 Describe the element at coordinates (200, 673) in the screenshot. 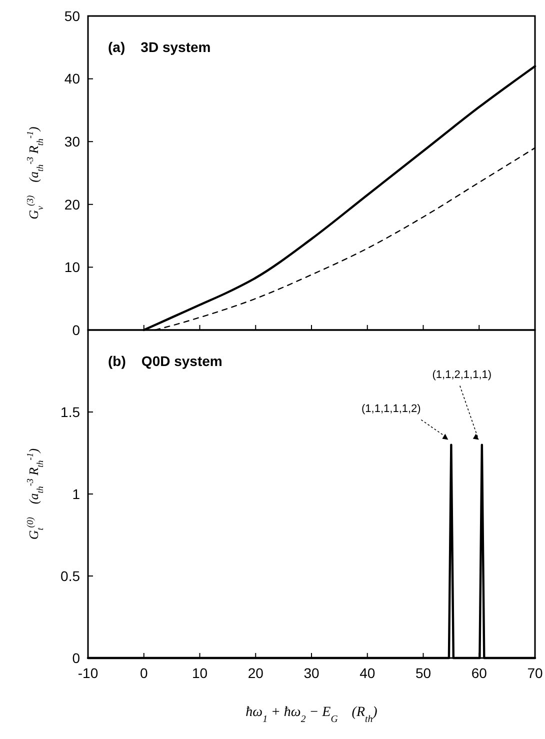

I see `x-tick-label: 10` at that location.